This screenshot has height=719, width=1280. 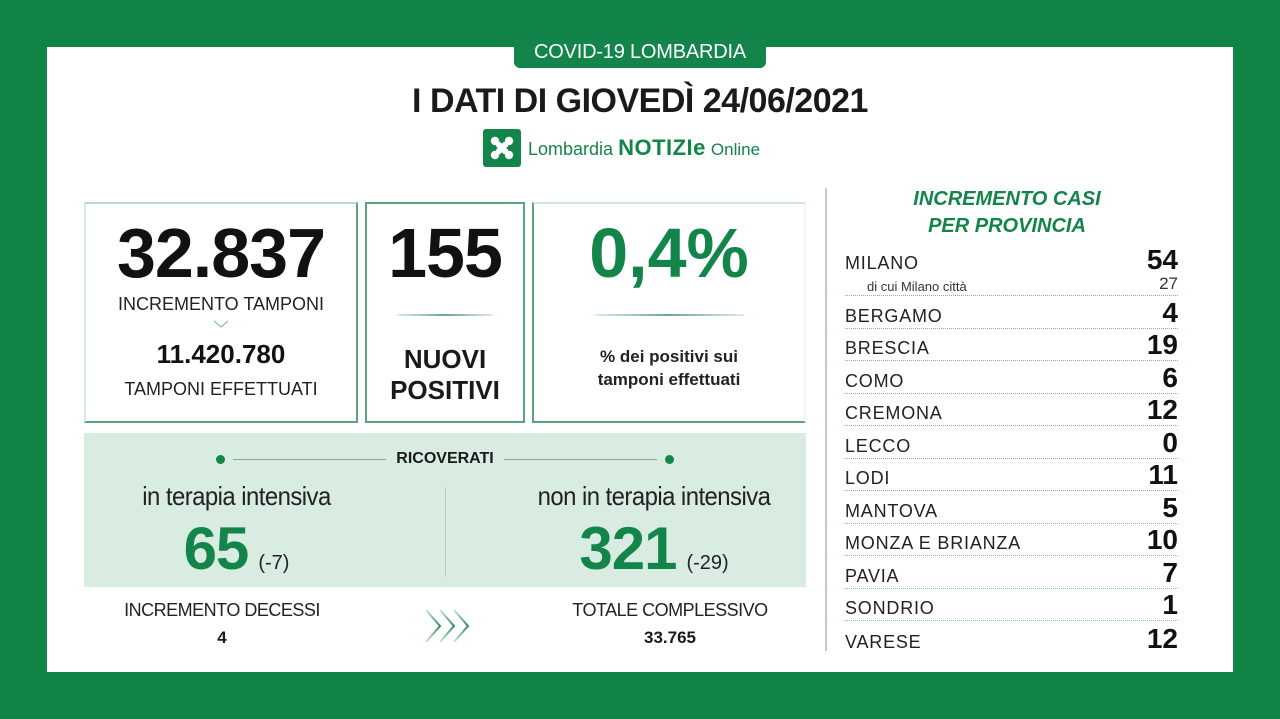 What do you see at coordinates (878, 445) in the screenshot?
I see `province-name: LECCO` at bounding box center [878, 445].